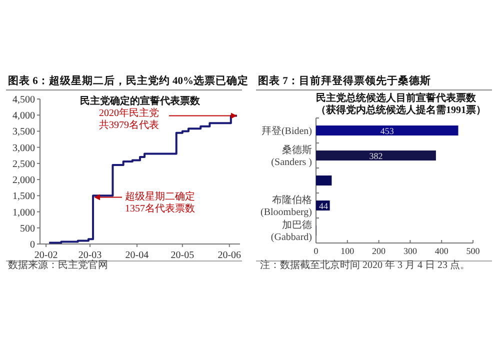 This screenshot has width=500, height=362. What do you see at coordinates (347, 251) in the screenshot?
I see `x-tick-label: 100` at bounding box center [347, 251].